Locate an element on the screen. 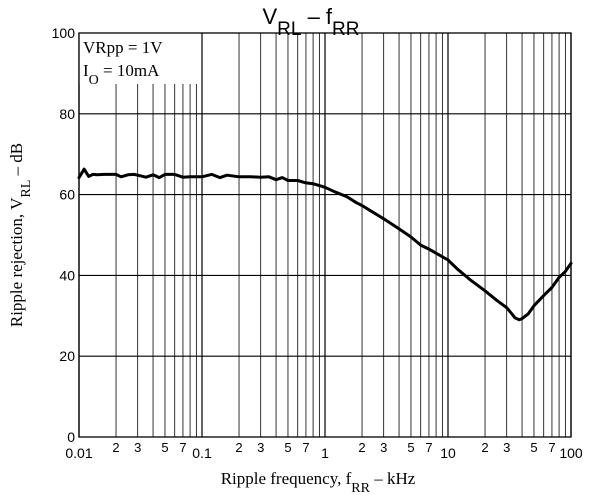  annotation-io: IO = 10mA is located at coordinates (121, 74).